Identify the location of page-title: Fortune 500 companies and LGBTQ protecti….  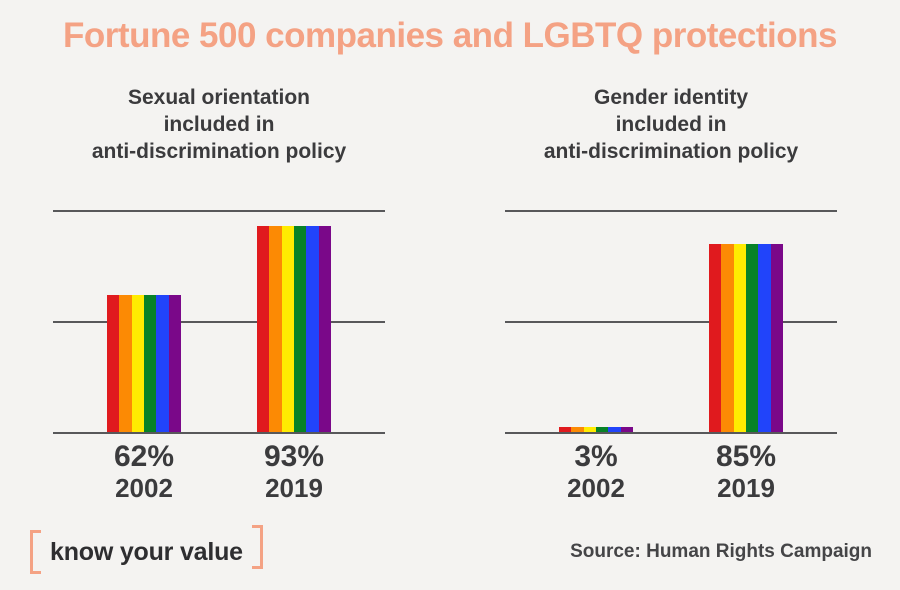
(450, 35).